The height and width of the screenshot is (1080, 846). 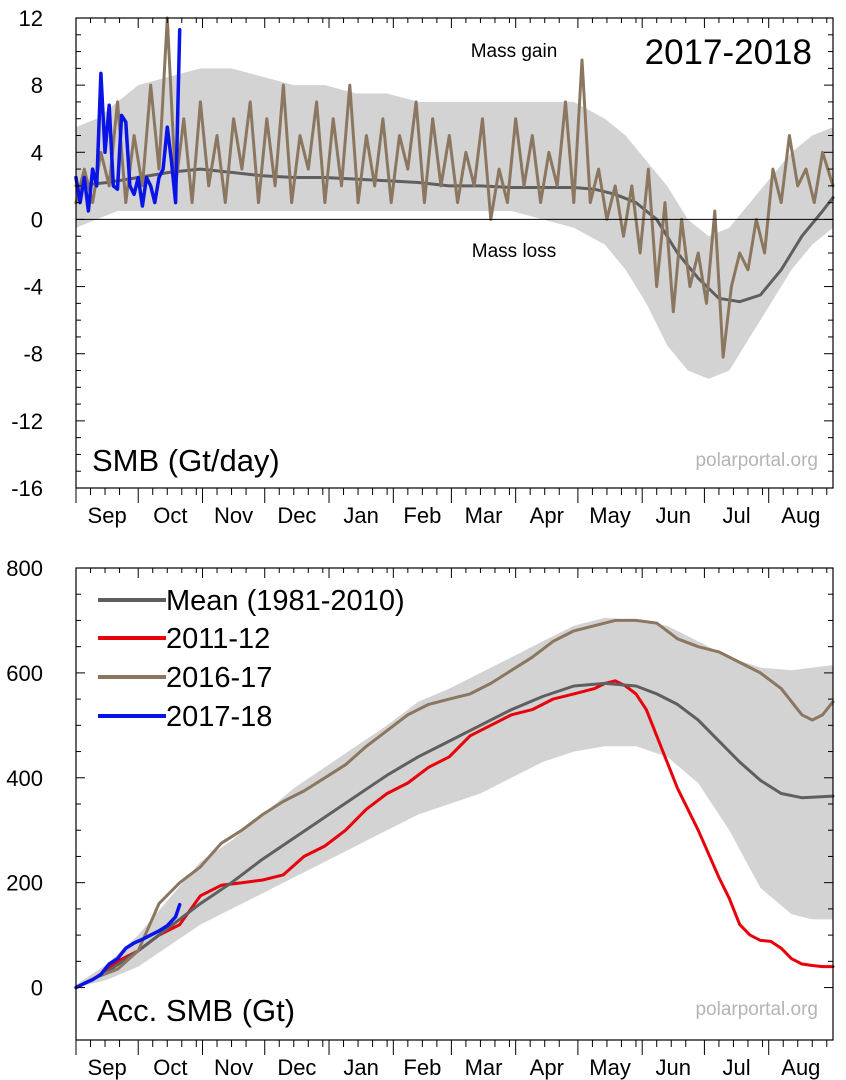 What do you see at coordinates (24, 568) in the screenshot?
I see `y-tick-label: 800` at bounding box center [24, 568].